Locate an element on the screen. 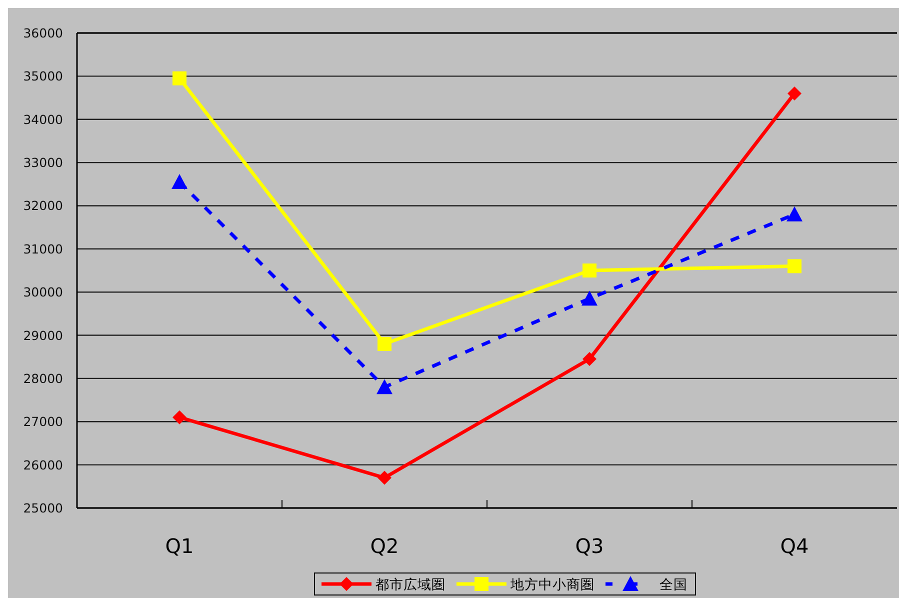  y-tick-label: 33000 is located at coordinates (43, 162).